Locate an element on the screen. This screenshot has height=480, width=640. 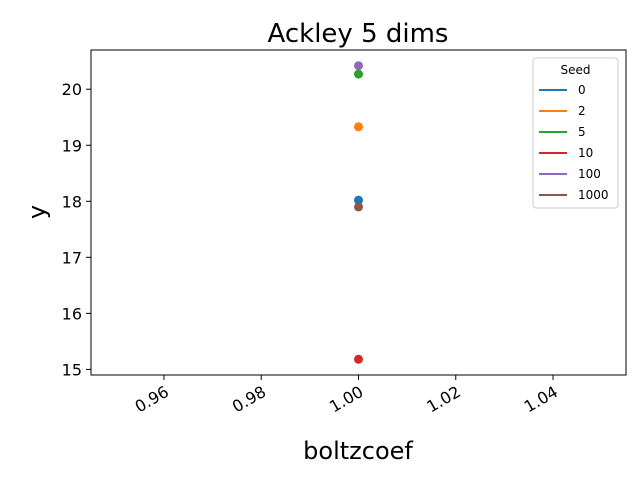
legend: Seed 0 2 5 10 100 1000 is located at coordinates (575, 133).